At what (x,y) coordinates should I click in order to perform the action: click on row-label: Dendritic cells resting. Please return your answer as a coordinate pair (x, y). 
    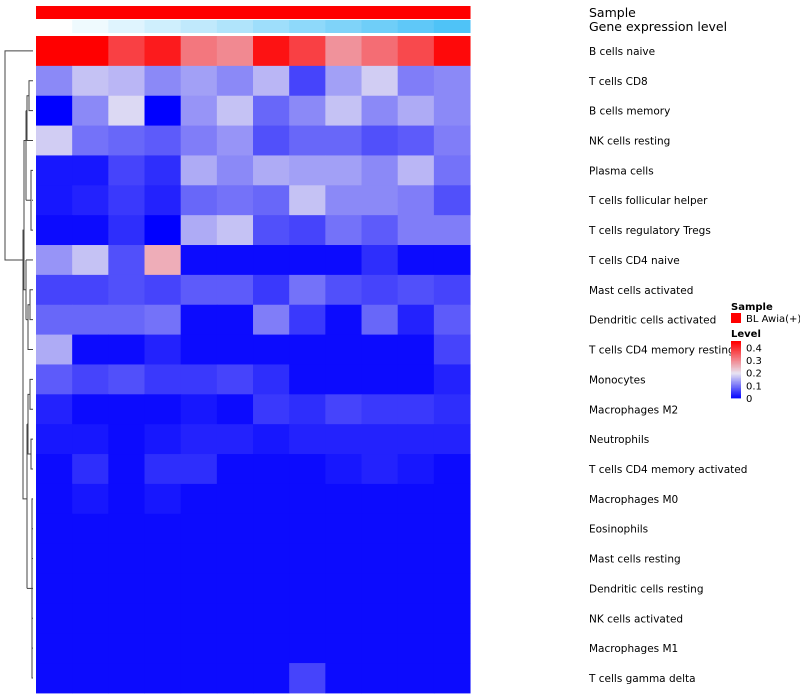
    Looking at the image, I should click on (646, 589).